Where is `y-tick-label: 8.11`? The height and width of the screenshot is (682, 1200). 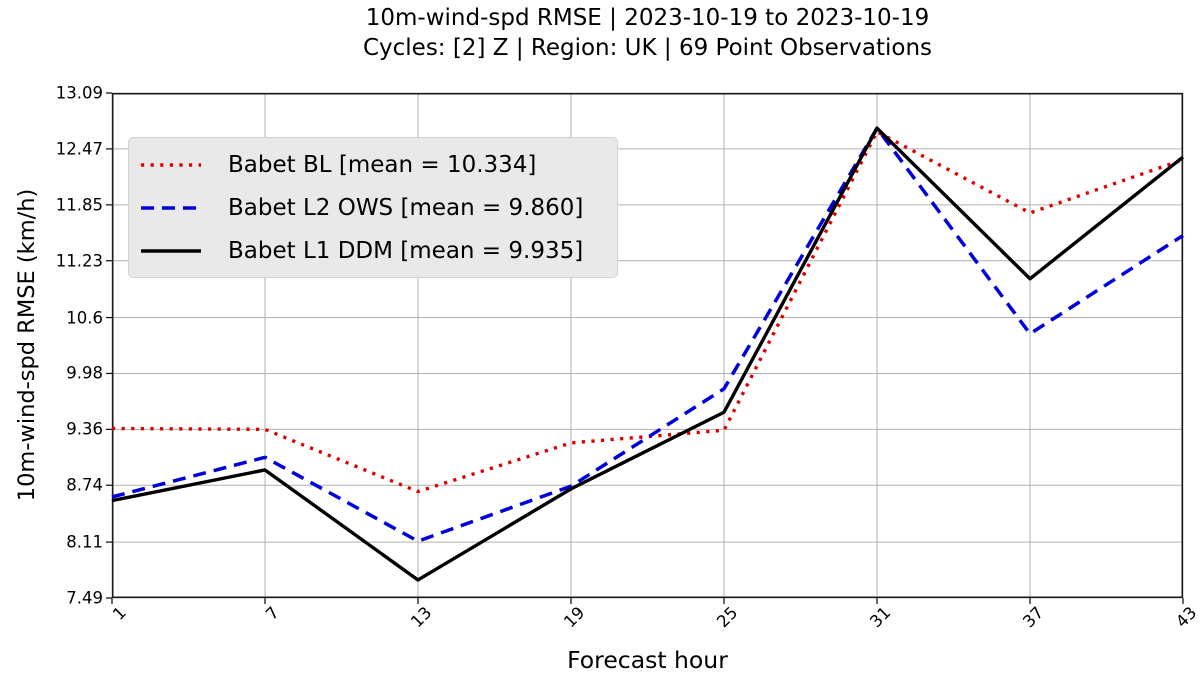 y-tick-label: 8.11 is located at coordinates (84, 542).